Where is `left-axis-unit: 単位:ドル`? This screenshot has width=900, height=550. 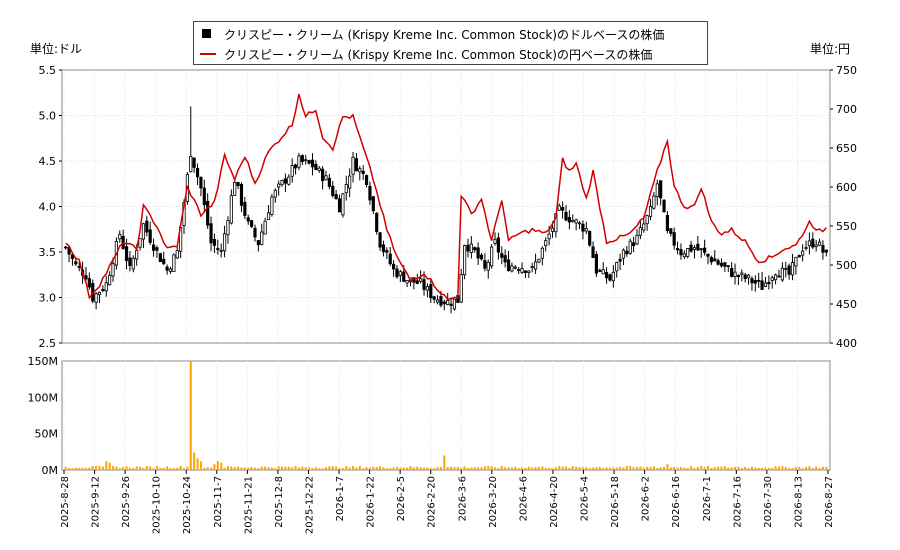 left-axis-unit: 単位:ドル is located at coordinates (56, 49).